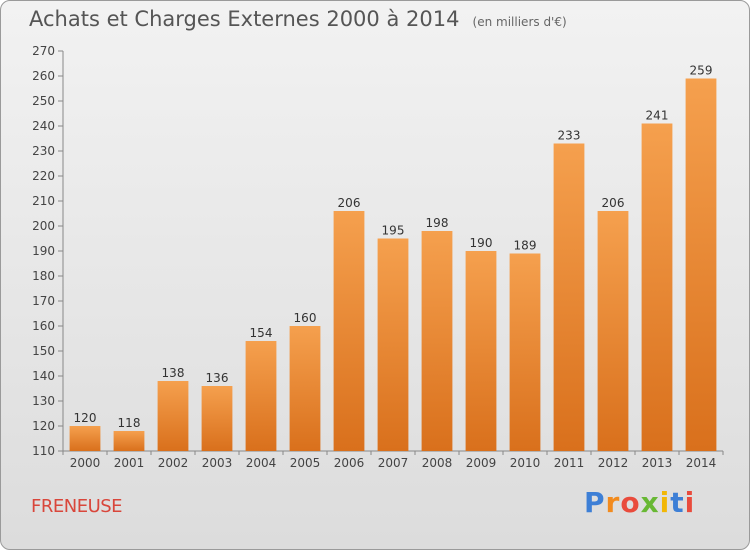 This screenshot has width=750, height=550. I want to click on x-tick-label: 2004, so click(261, 463).